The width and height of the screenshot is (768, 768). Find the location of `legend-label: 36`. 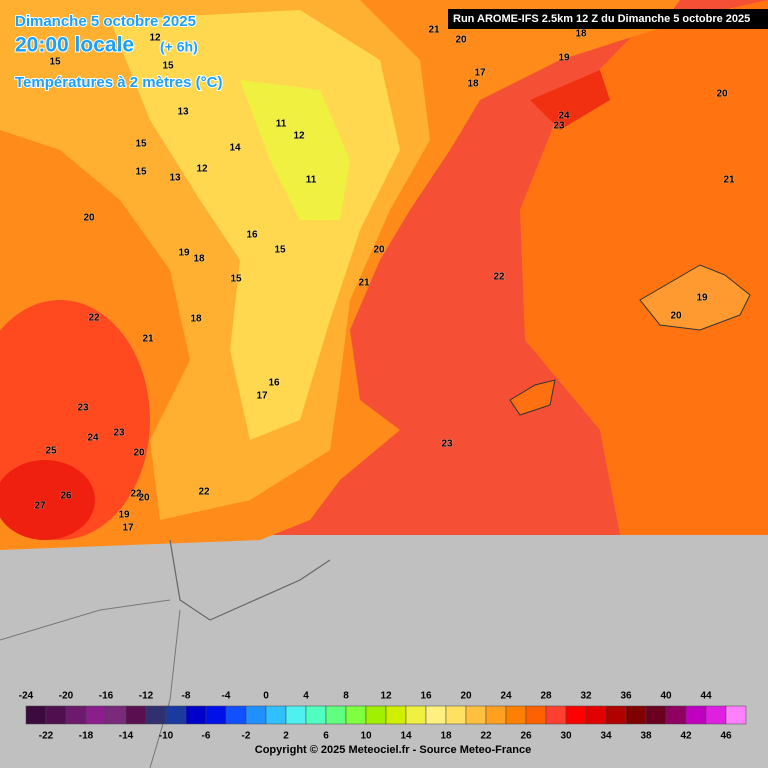

legend-label: 36 is located at coordinates (626, 696).